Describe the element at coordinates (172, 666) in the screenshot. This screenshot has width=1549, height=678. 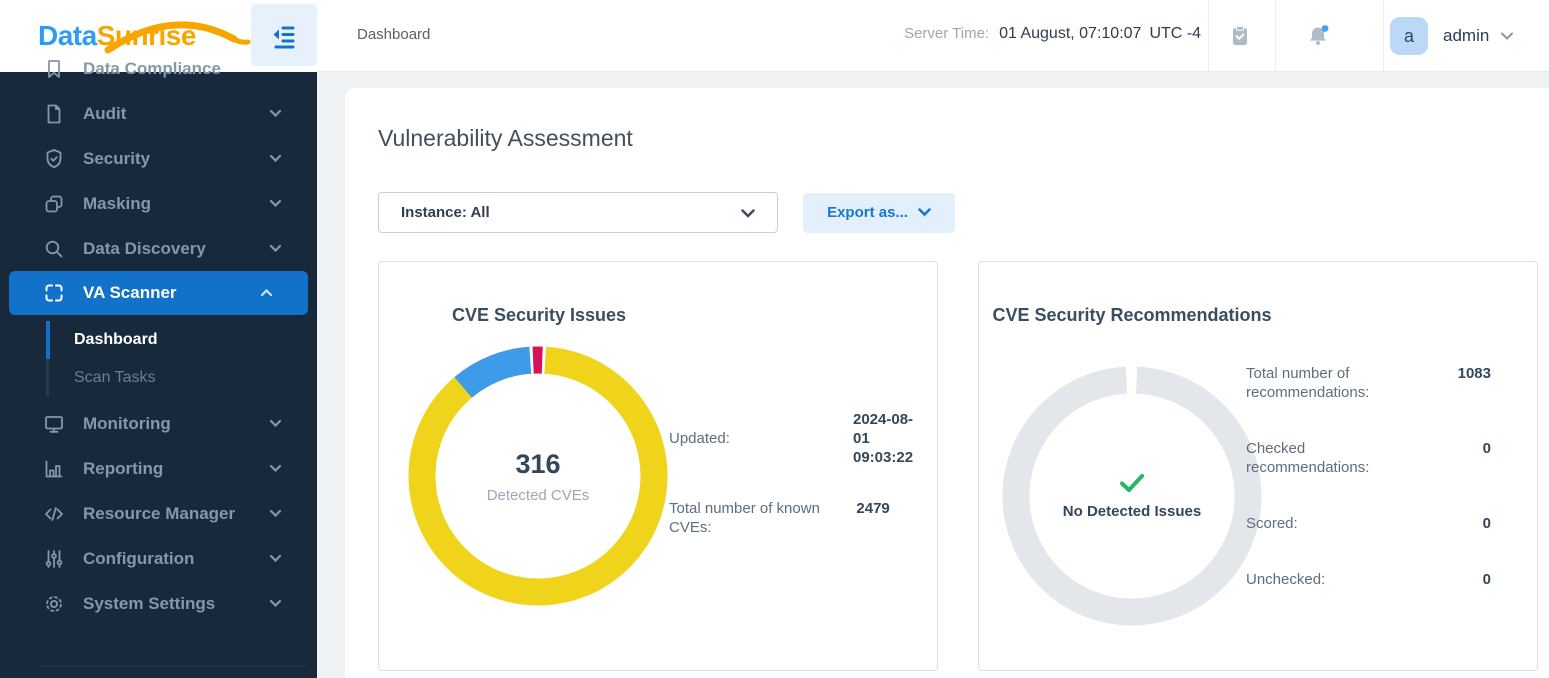
I see `sidebar-divider` at that location.